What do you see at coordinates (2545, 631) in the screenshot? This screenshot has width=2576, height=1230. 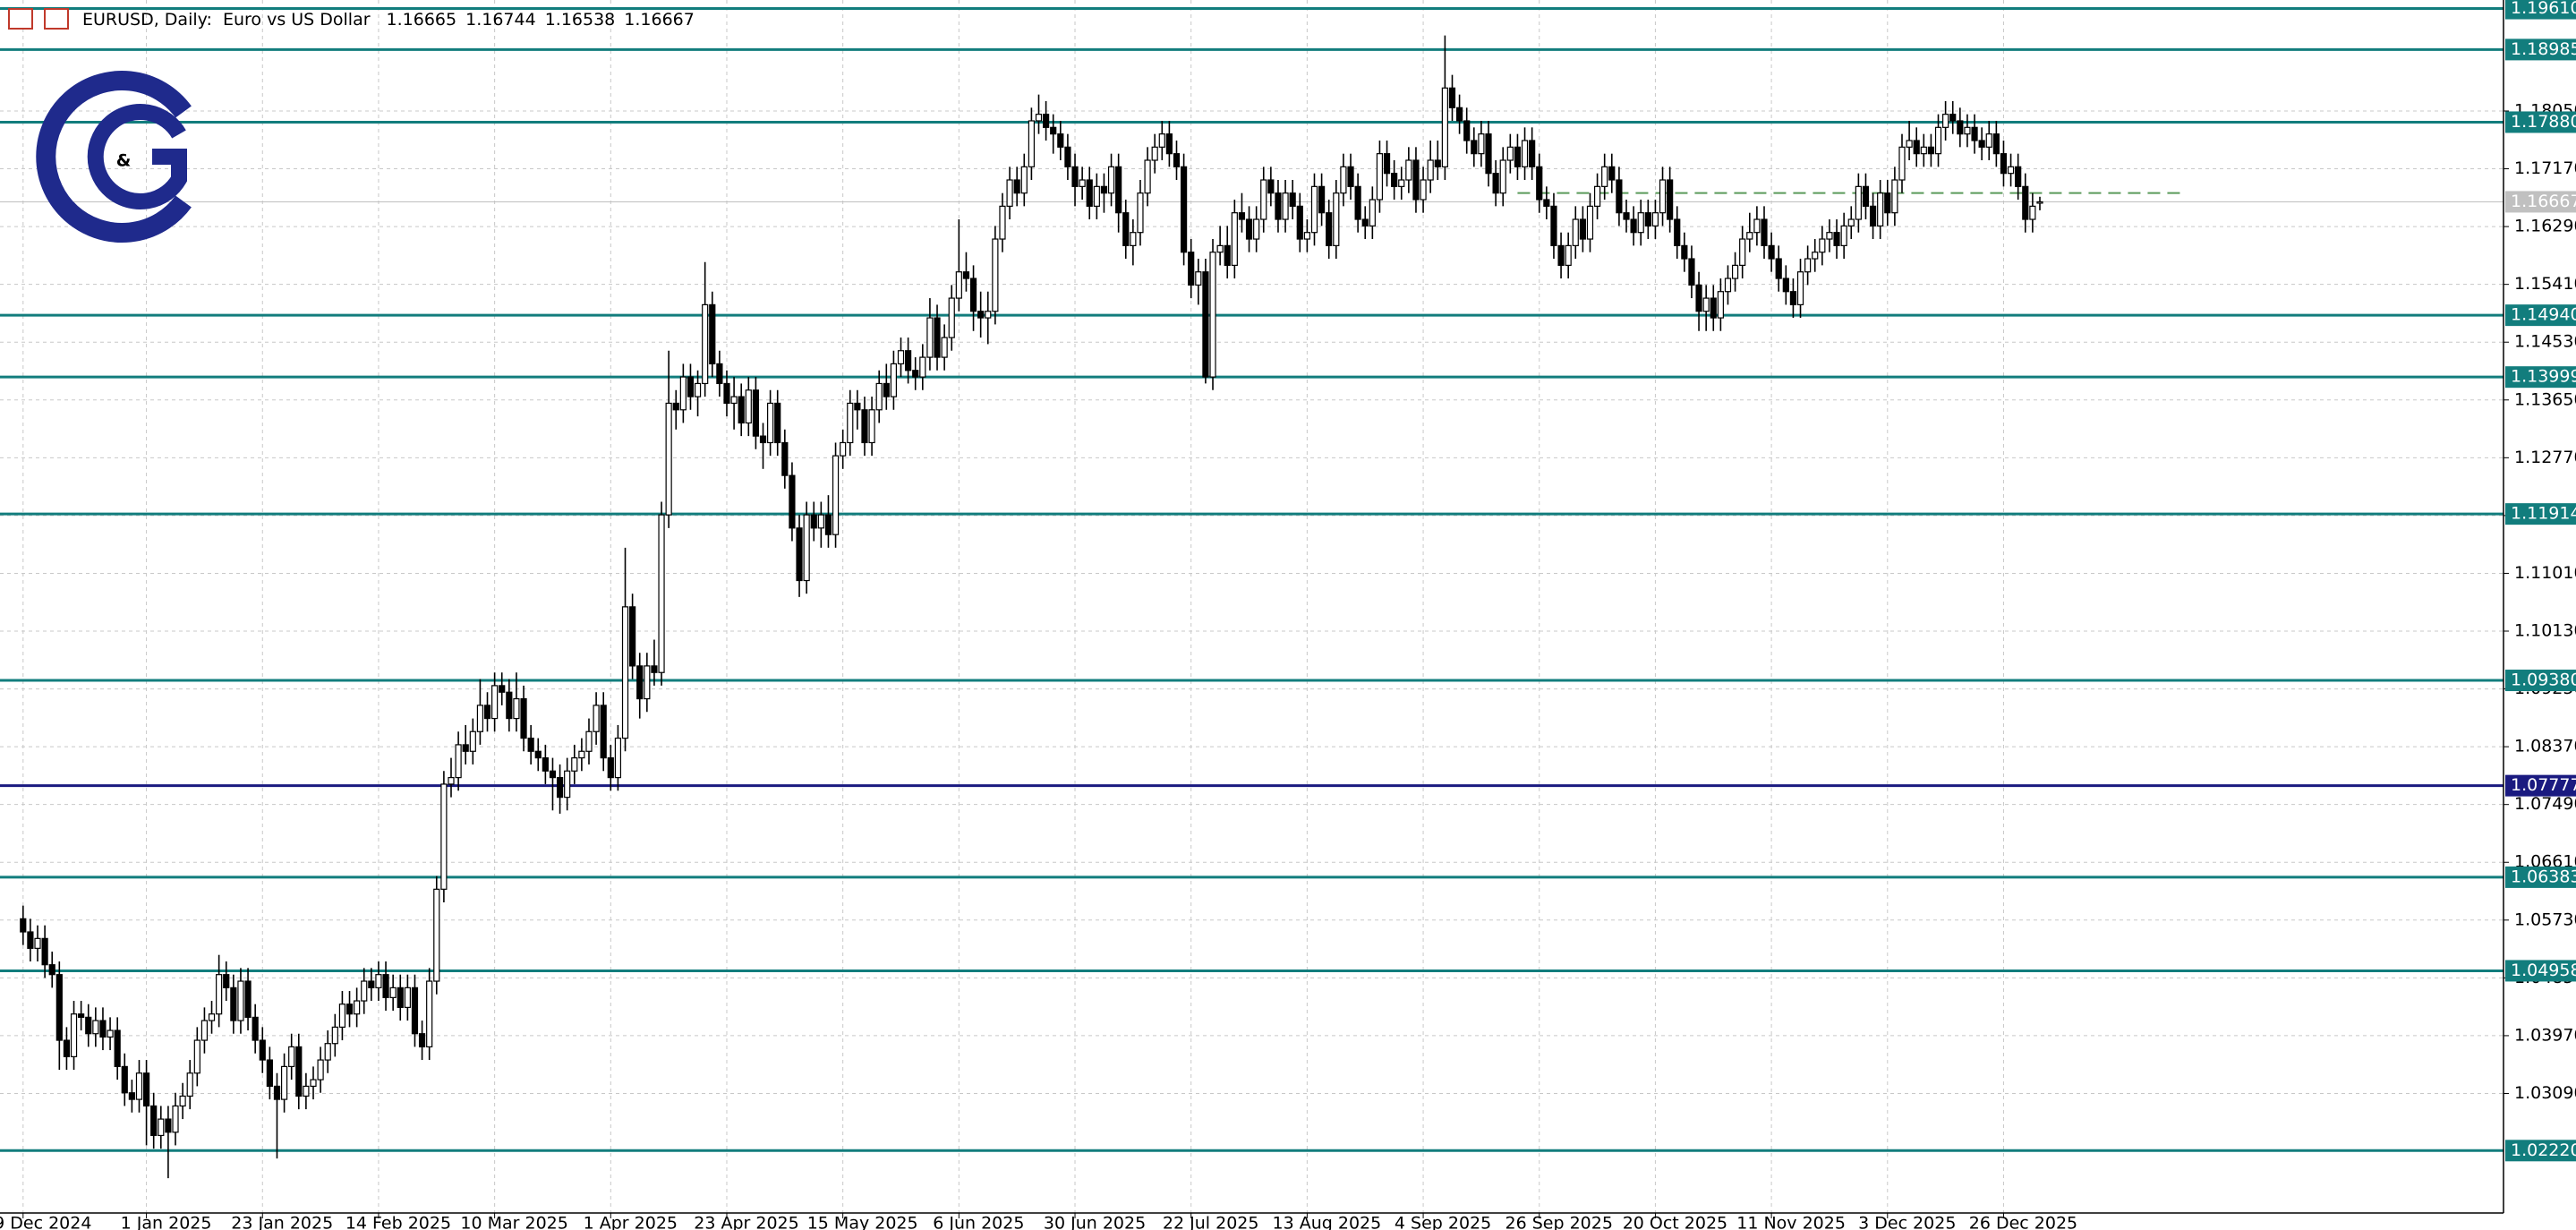 I see `y-tick-label: 1.10130` at bounding box center [2545, 631].